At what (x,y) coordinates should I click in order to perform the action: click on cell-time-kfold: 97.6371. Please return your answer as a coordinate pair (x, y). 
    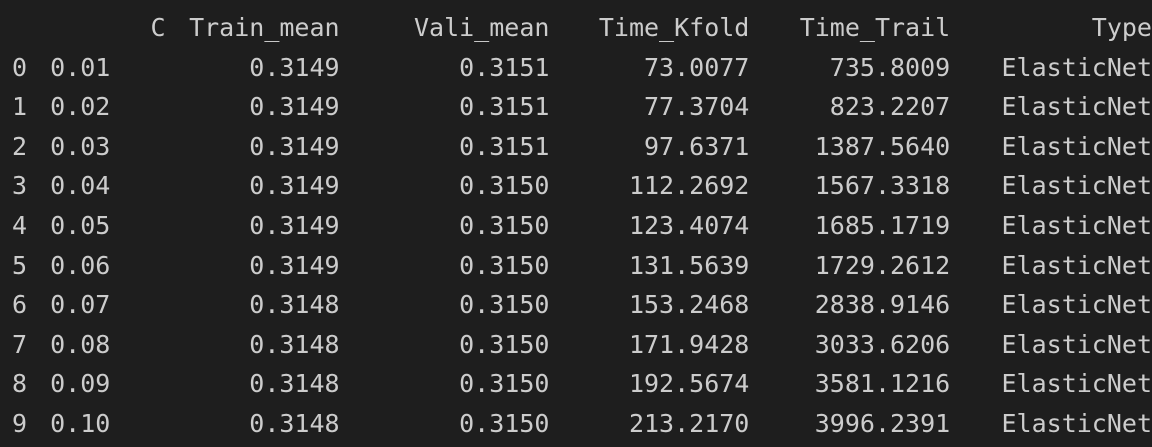
    Looking at the image, I should click on (697, 146).